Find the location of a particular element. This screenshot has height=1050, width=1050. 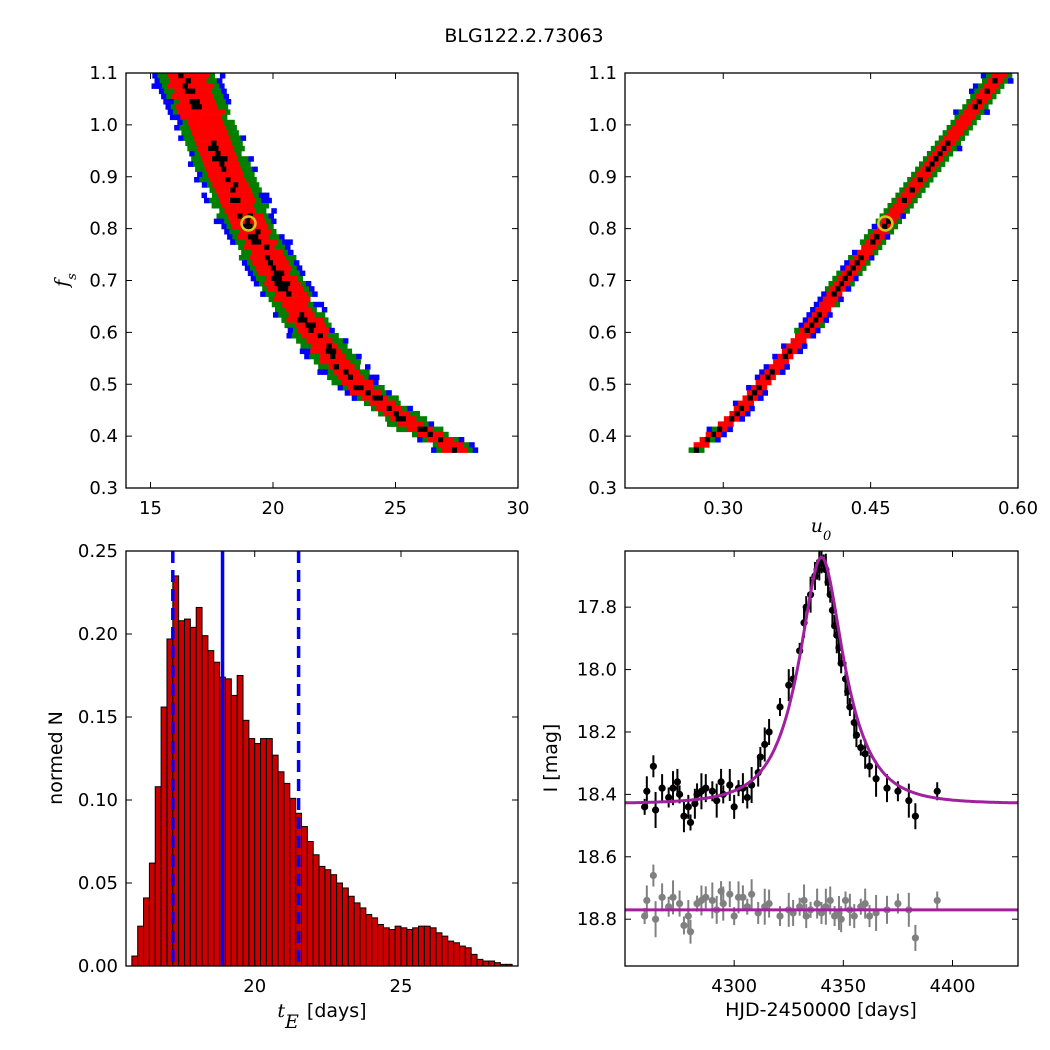

x-tick-label: 4300 is located at coordinates (734, 986).